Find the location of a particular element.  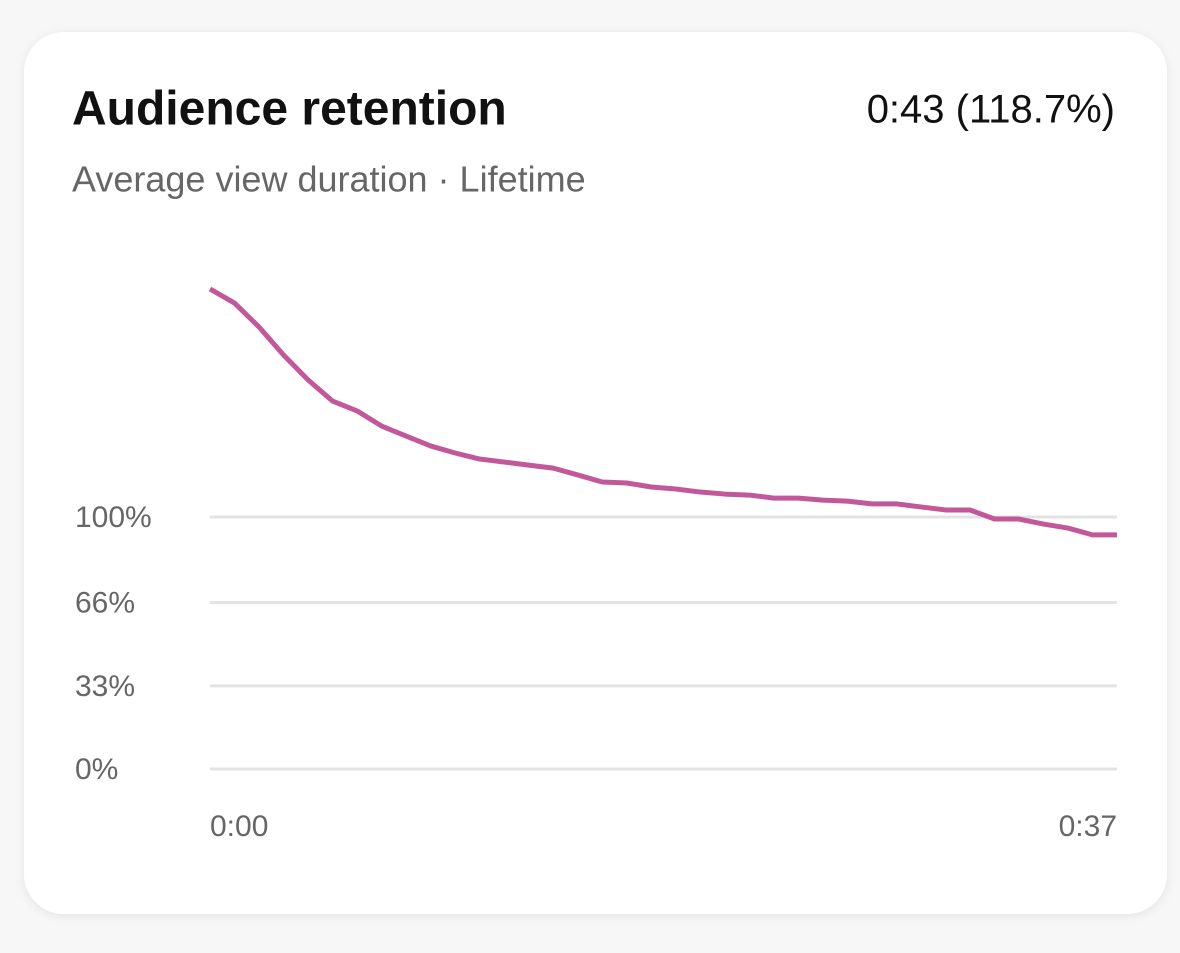

summary: 0:43 (118.7%) is located at coordinates (991, 110).